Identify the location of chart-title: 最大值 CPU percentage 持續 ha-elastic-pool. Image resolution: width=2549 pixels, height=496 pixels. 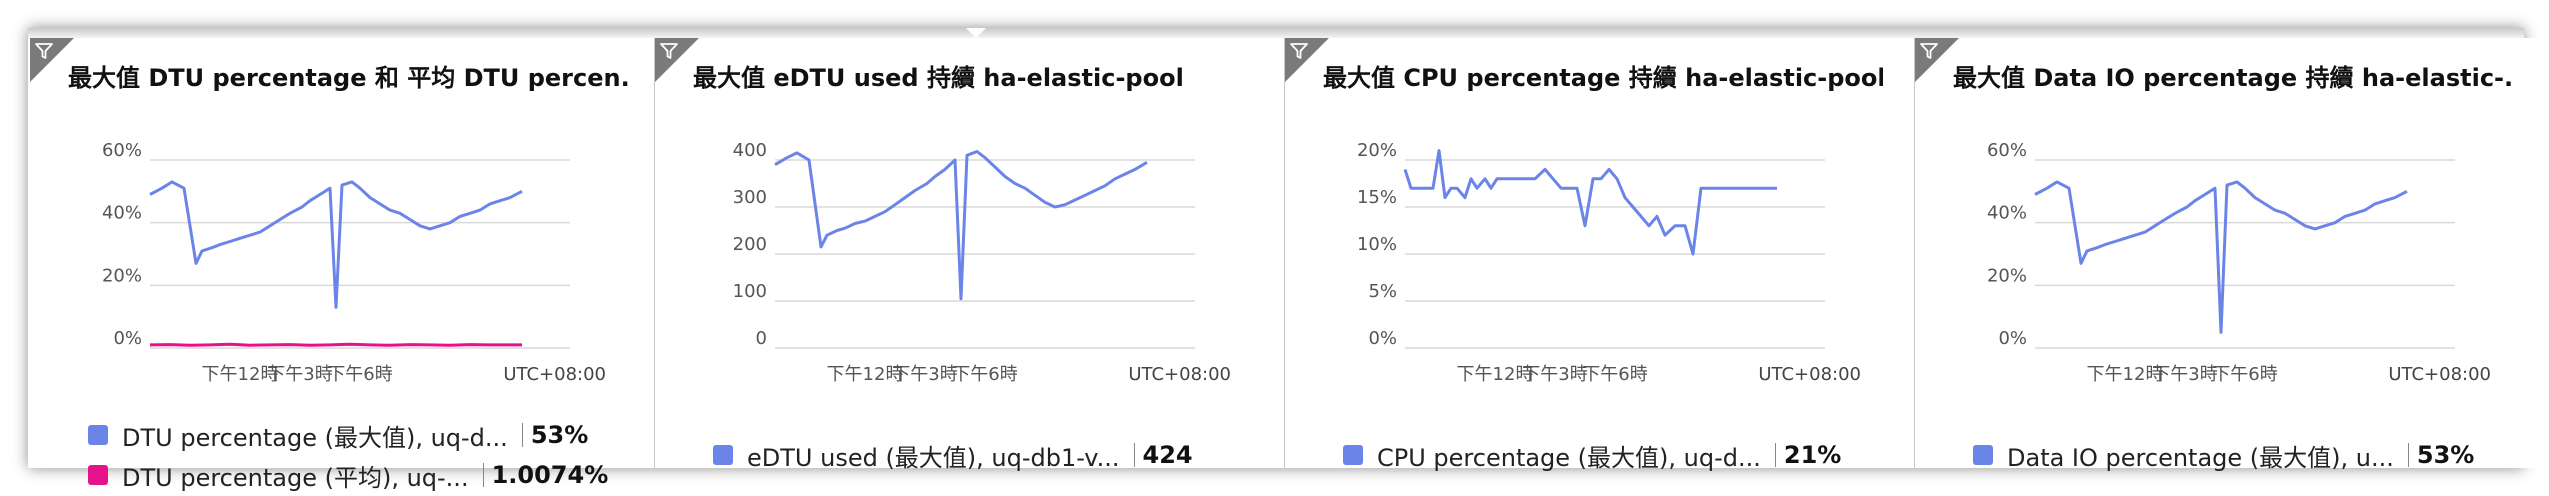
(1603, 78).